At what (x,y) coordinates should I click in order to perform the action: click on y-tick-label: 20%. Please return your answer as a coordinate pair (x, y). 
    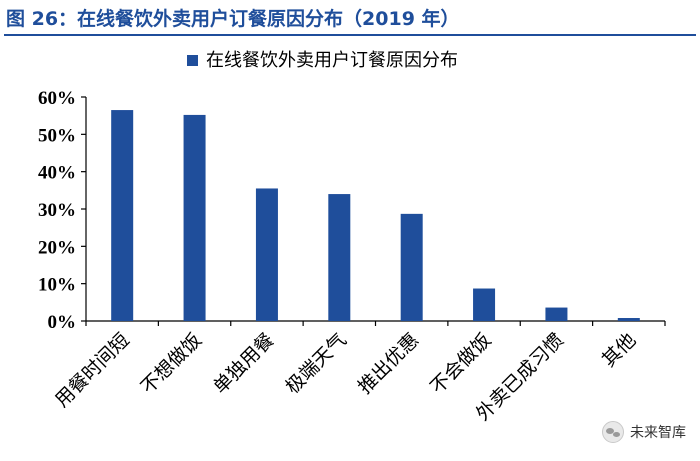
    Looking at the image, I should click on (57, 247).